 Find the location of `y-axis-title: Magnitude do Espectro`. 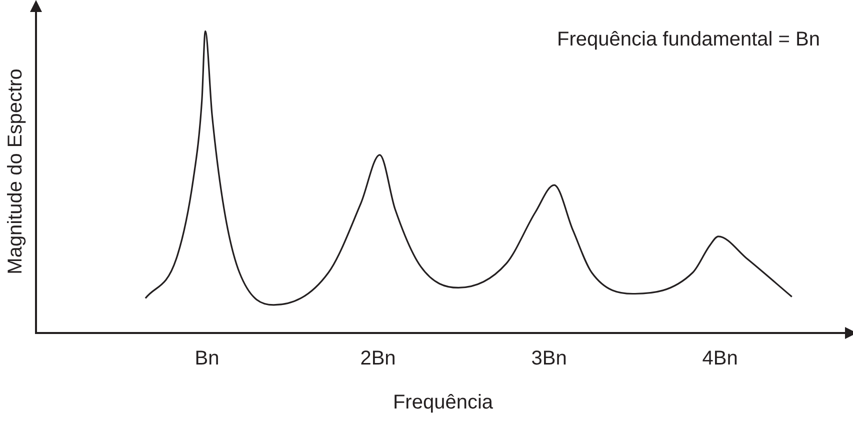

y-axis-title: Magnitude do Espectro is located at coordinates (15, 171).